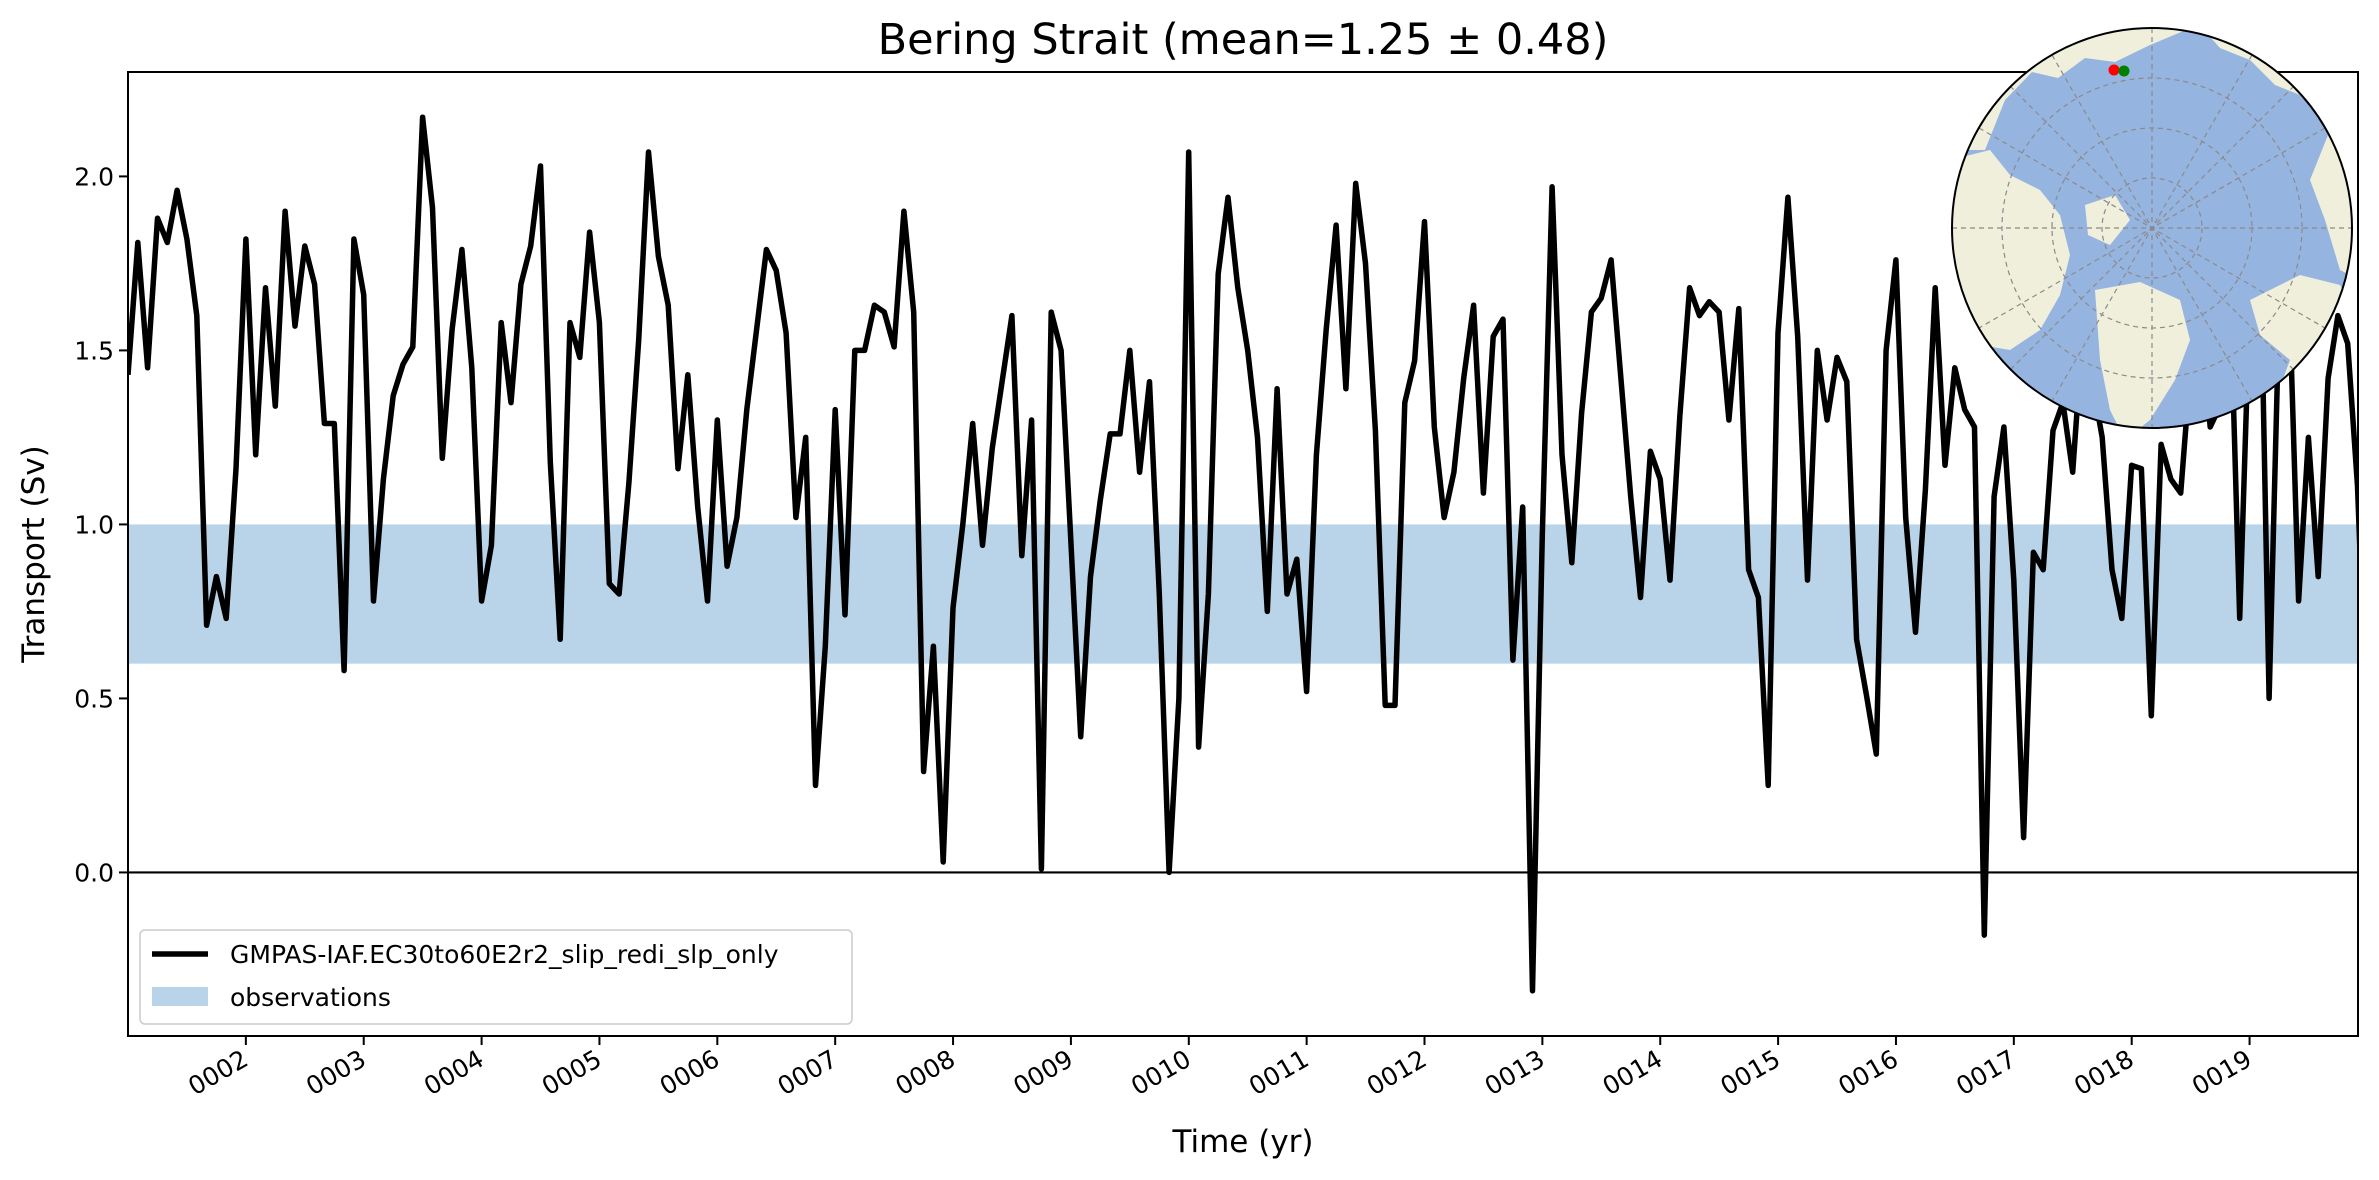  I want to click on observations-band, so click(1243, 594).